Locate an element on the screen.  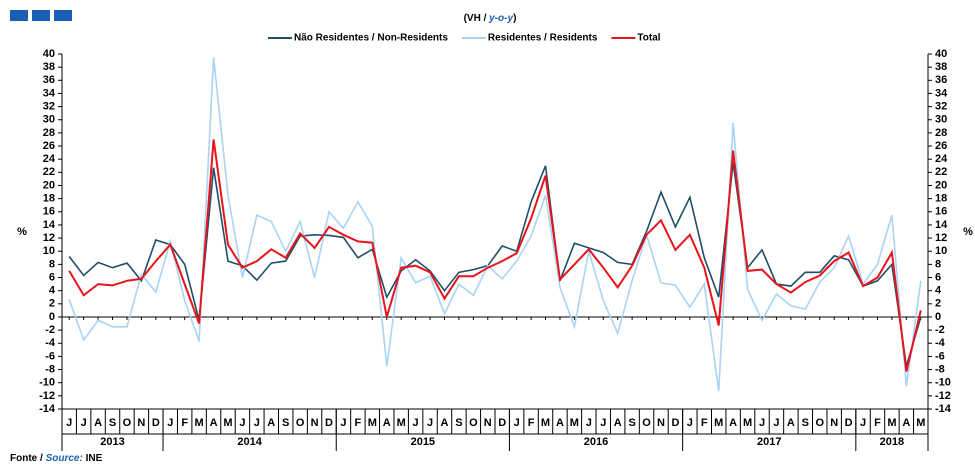
y-tick-label: 22 is located at coordinates (49, 172).